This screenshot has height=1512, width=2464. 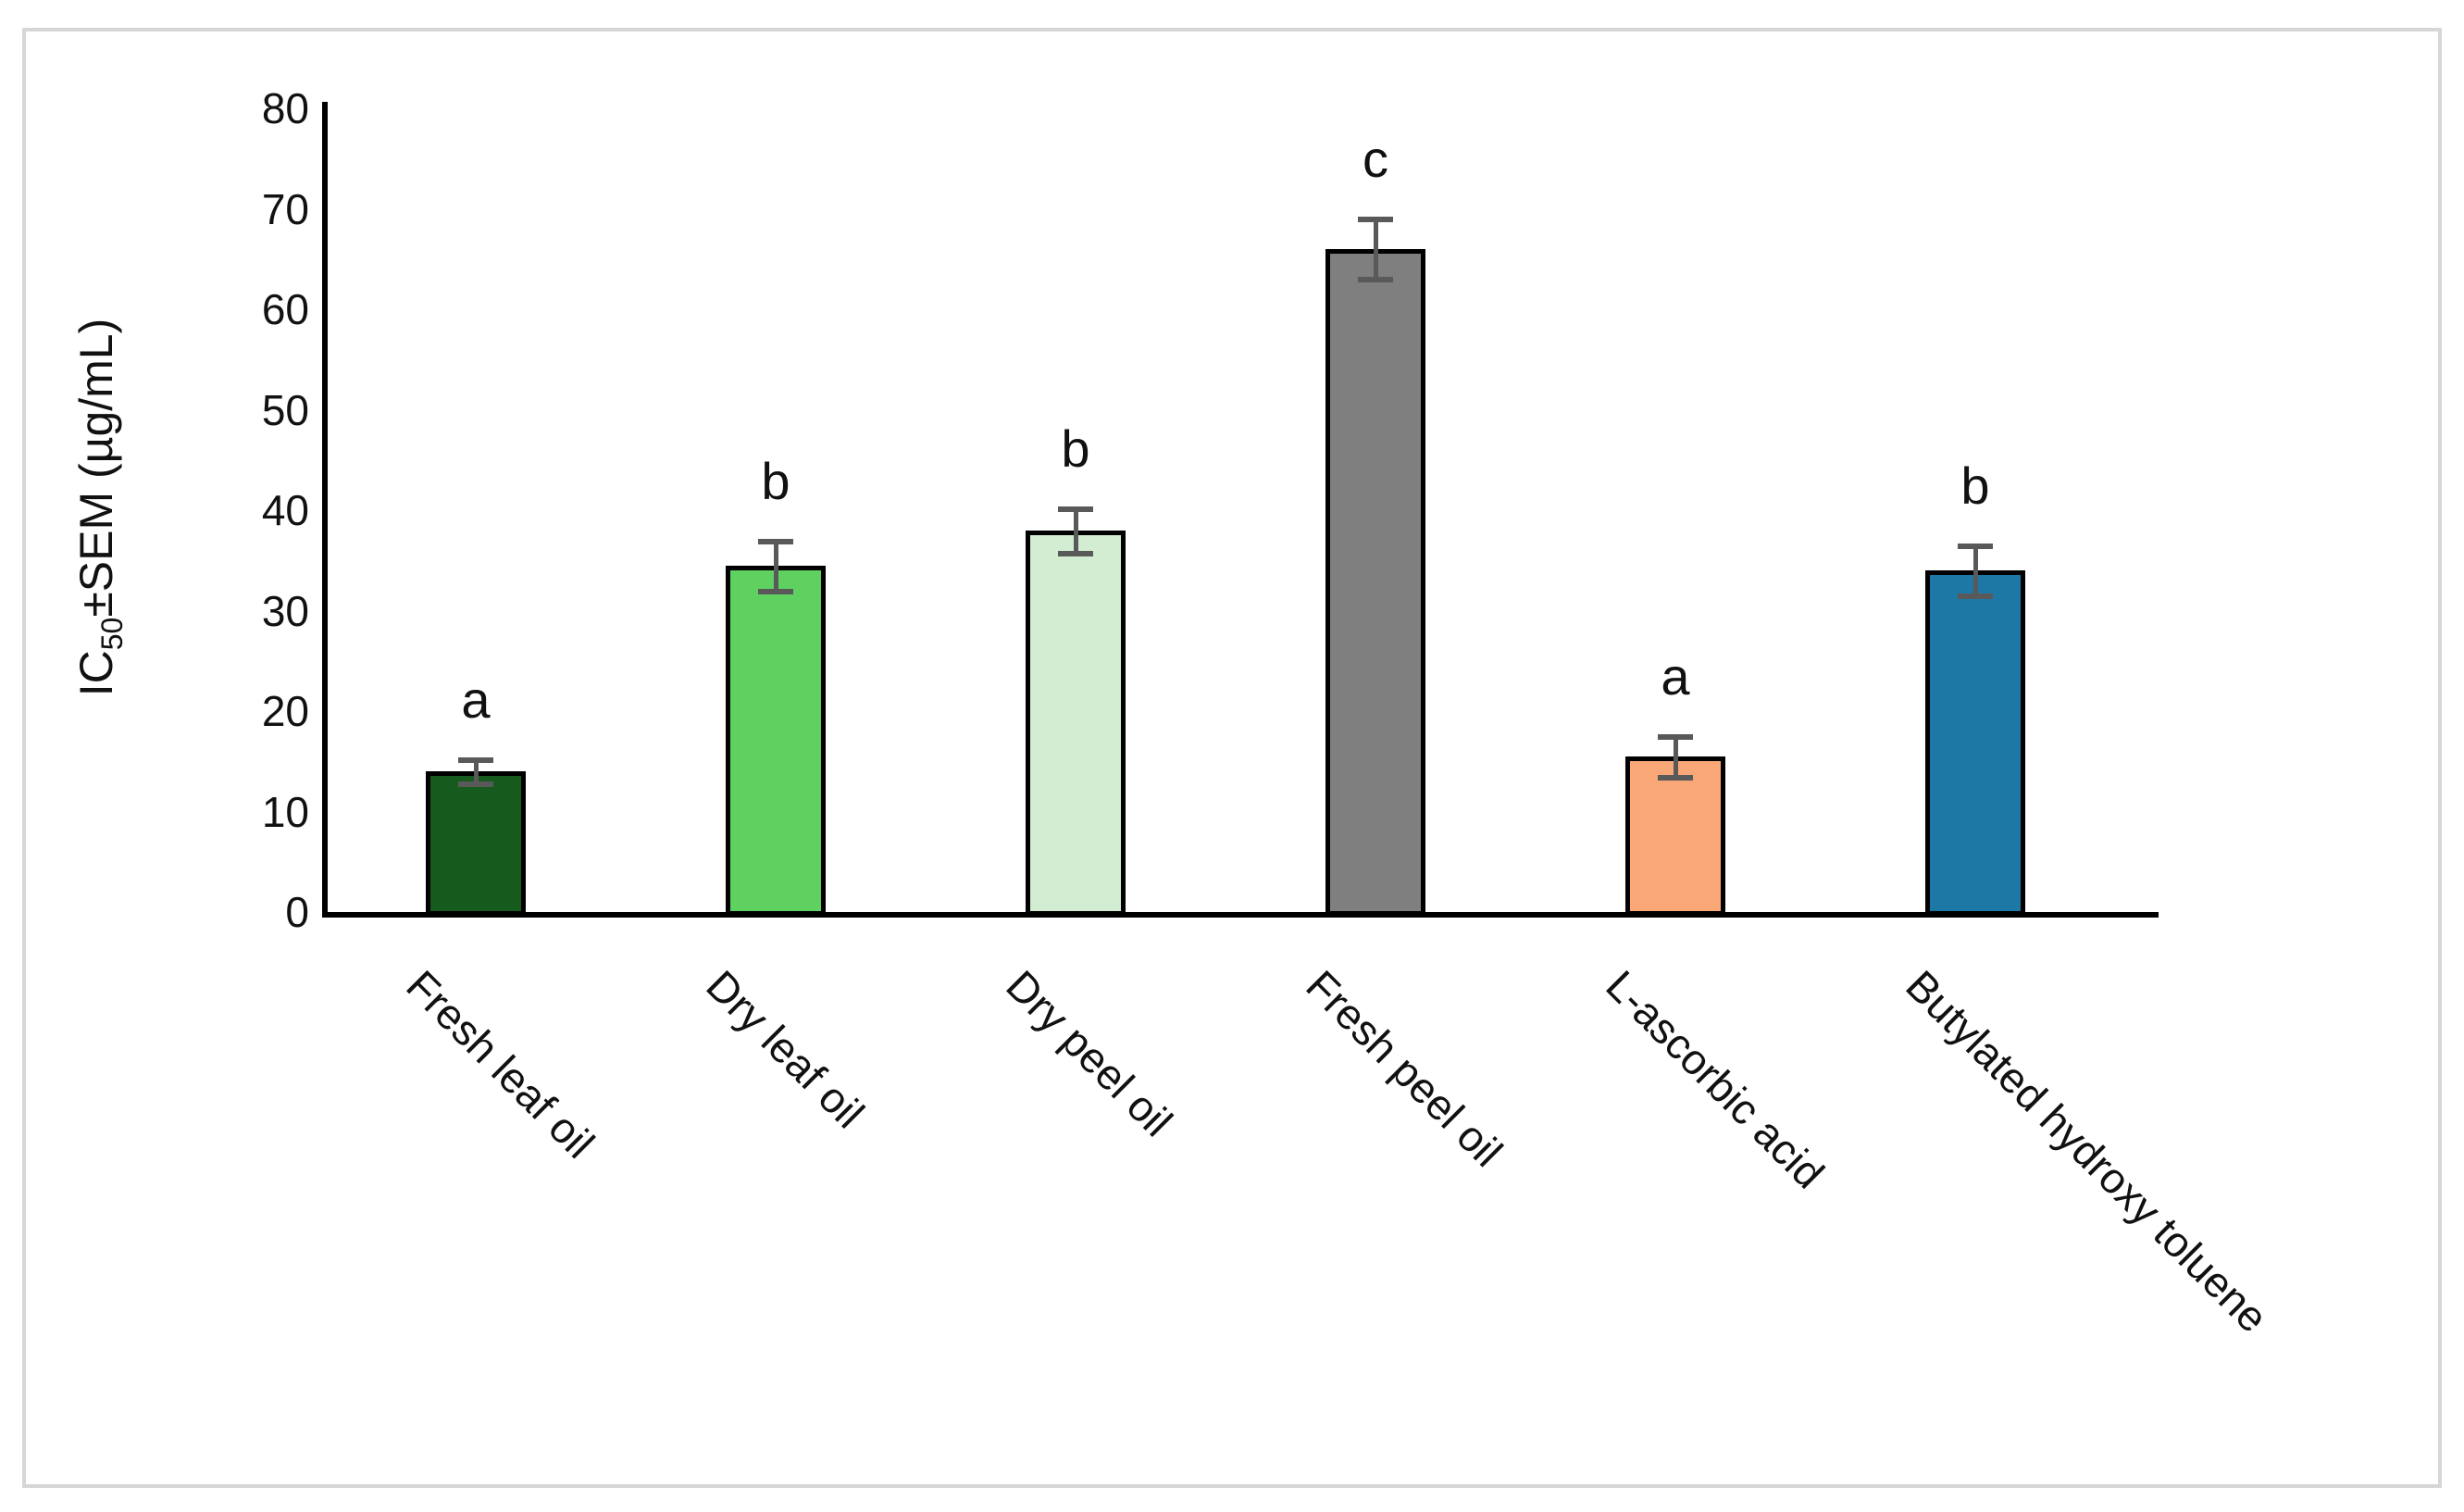 I want to click on y-axis-title: IC50±SEM (µg/mL), so click(x=99, y=508).